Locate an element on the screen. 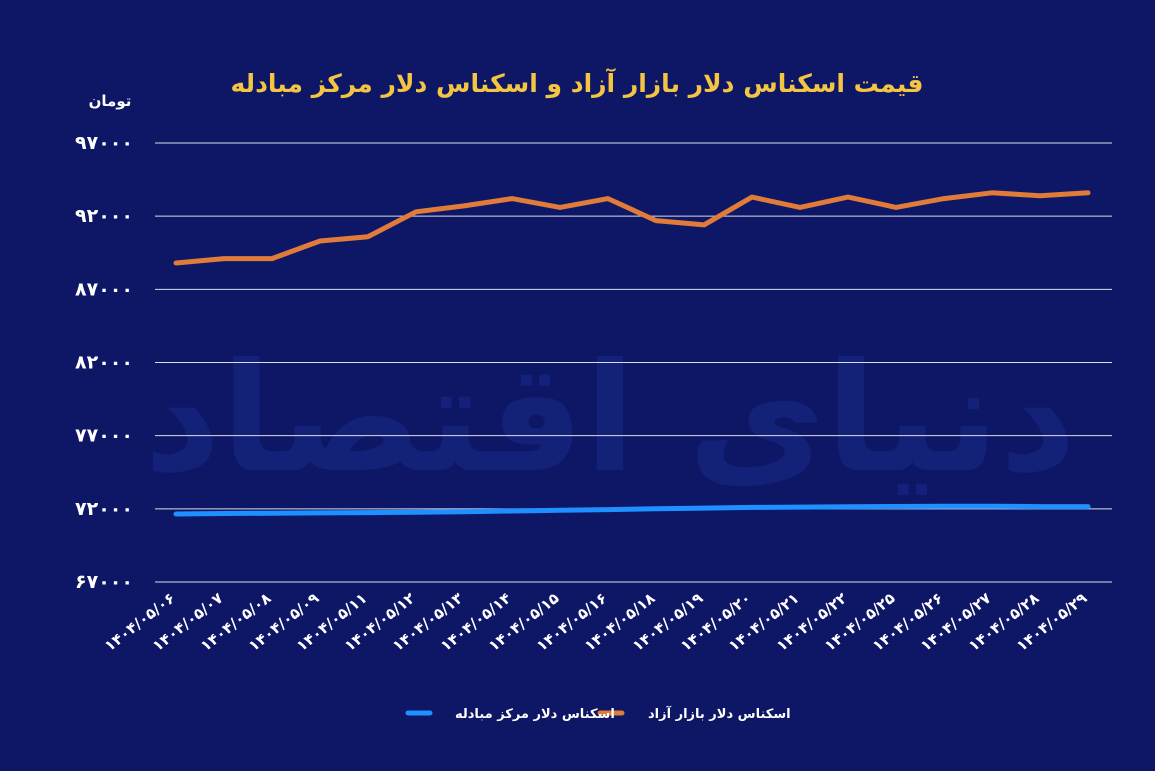  y-axis-unit-label: تومان is located at coordinates (110, 101).